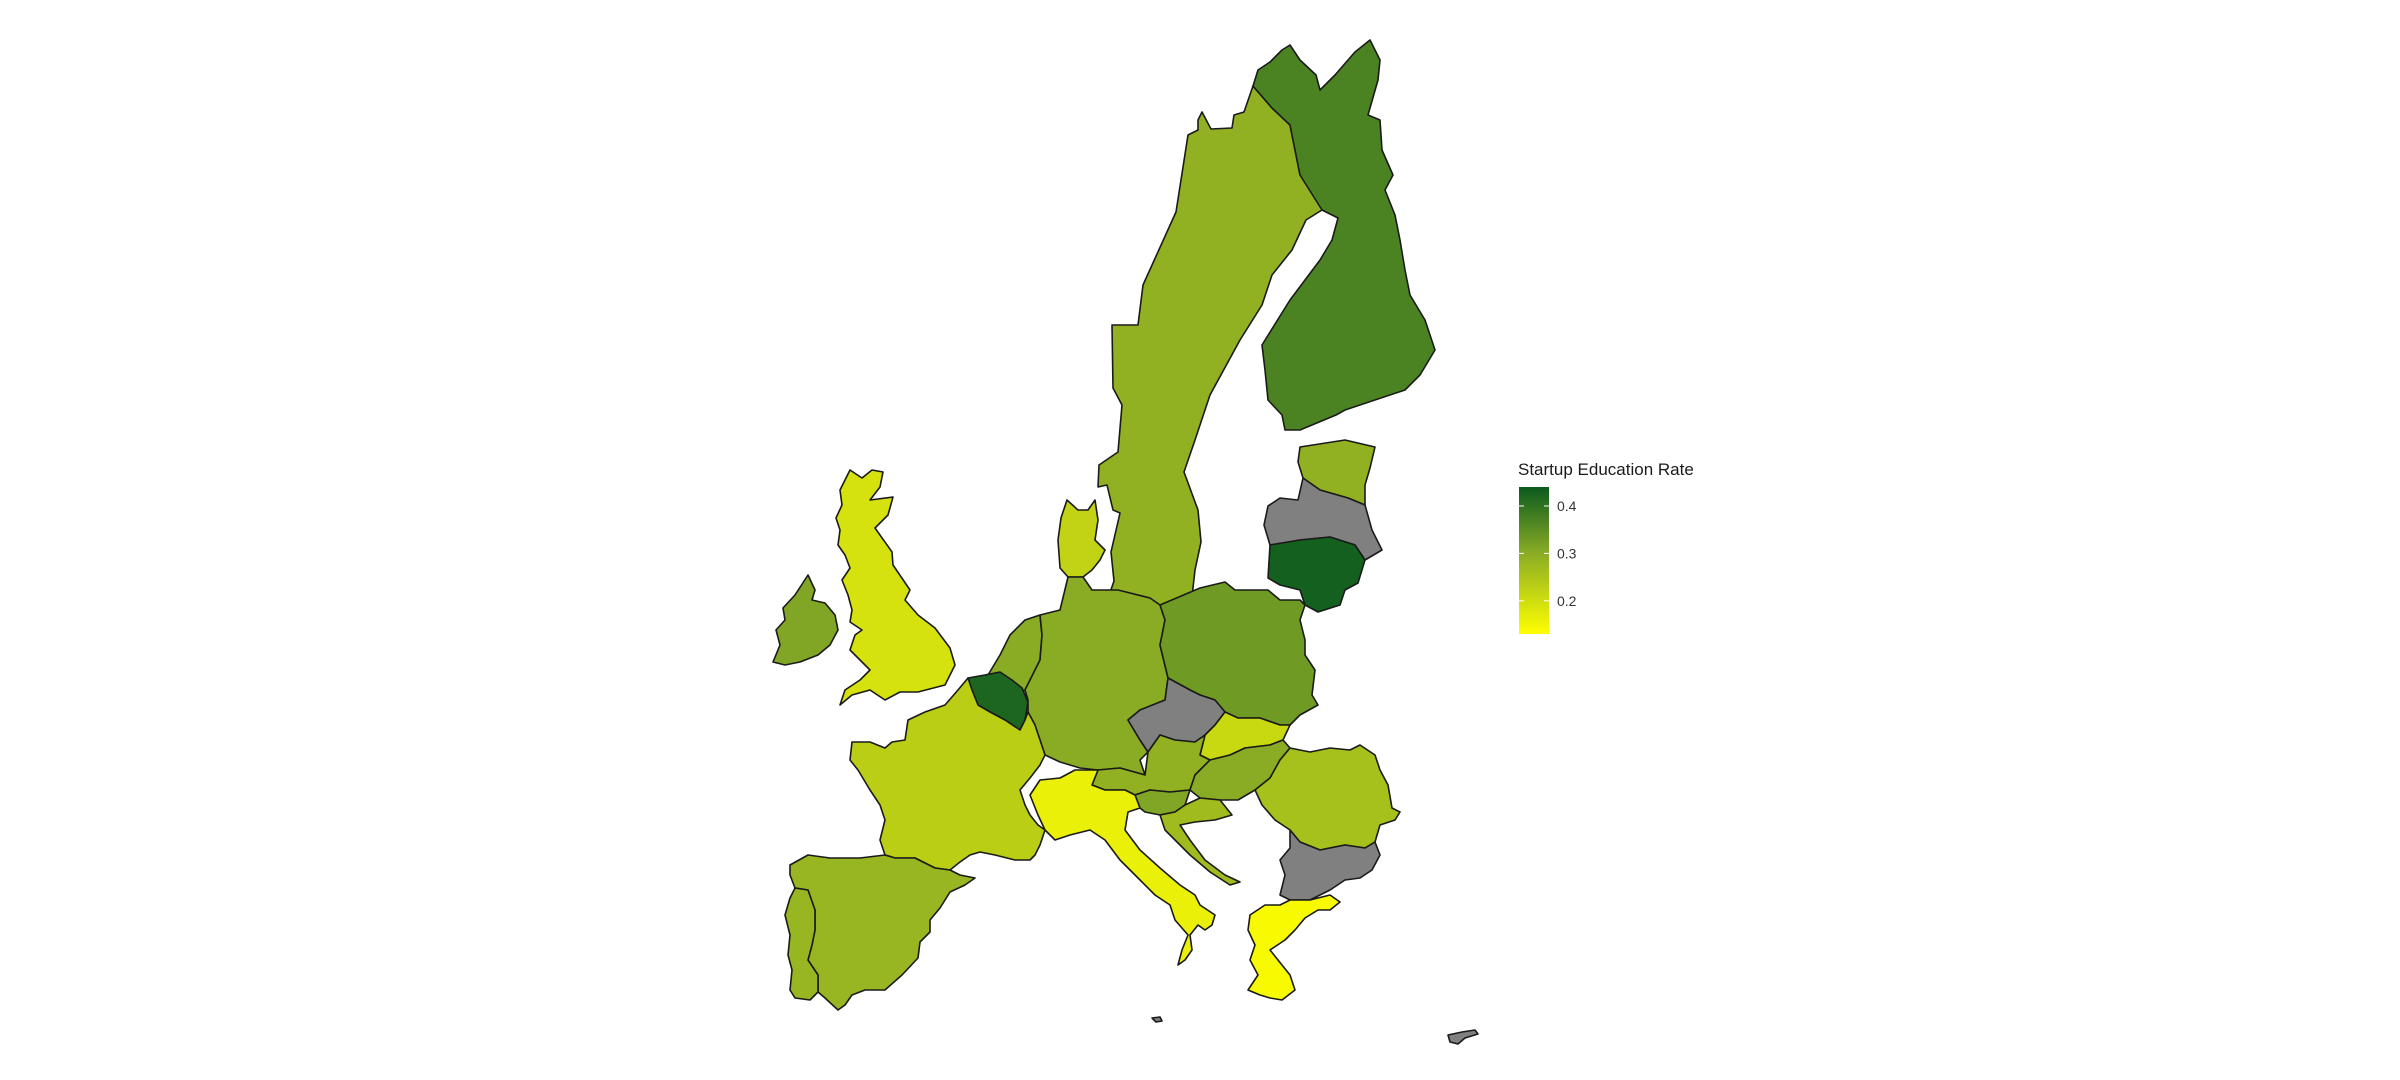  I want to click on region-cyprus, so click(1463, 1037).